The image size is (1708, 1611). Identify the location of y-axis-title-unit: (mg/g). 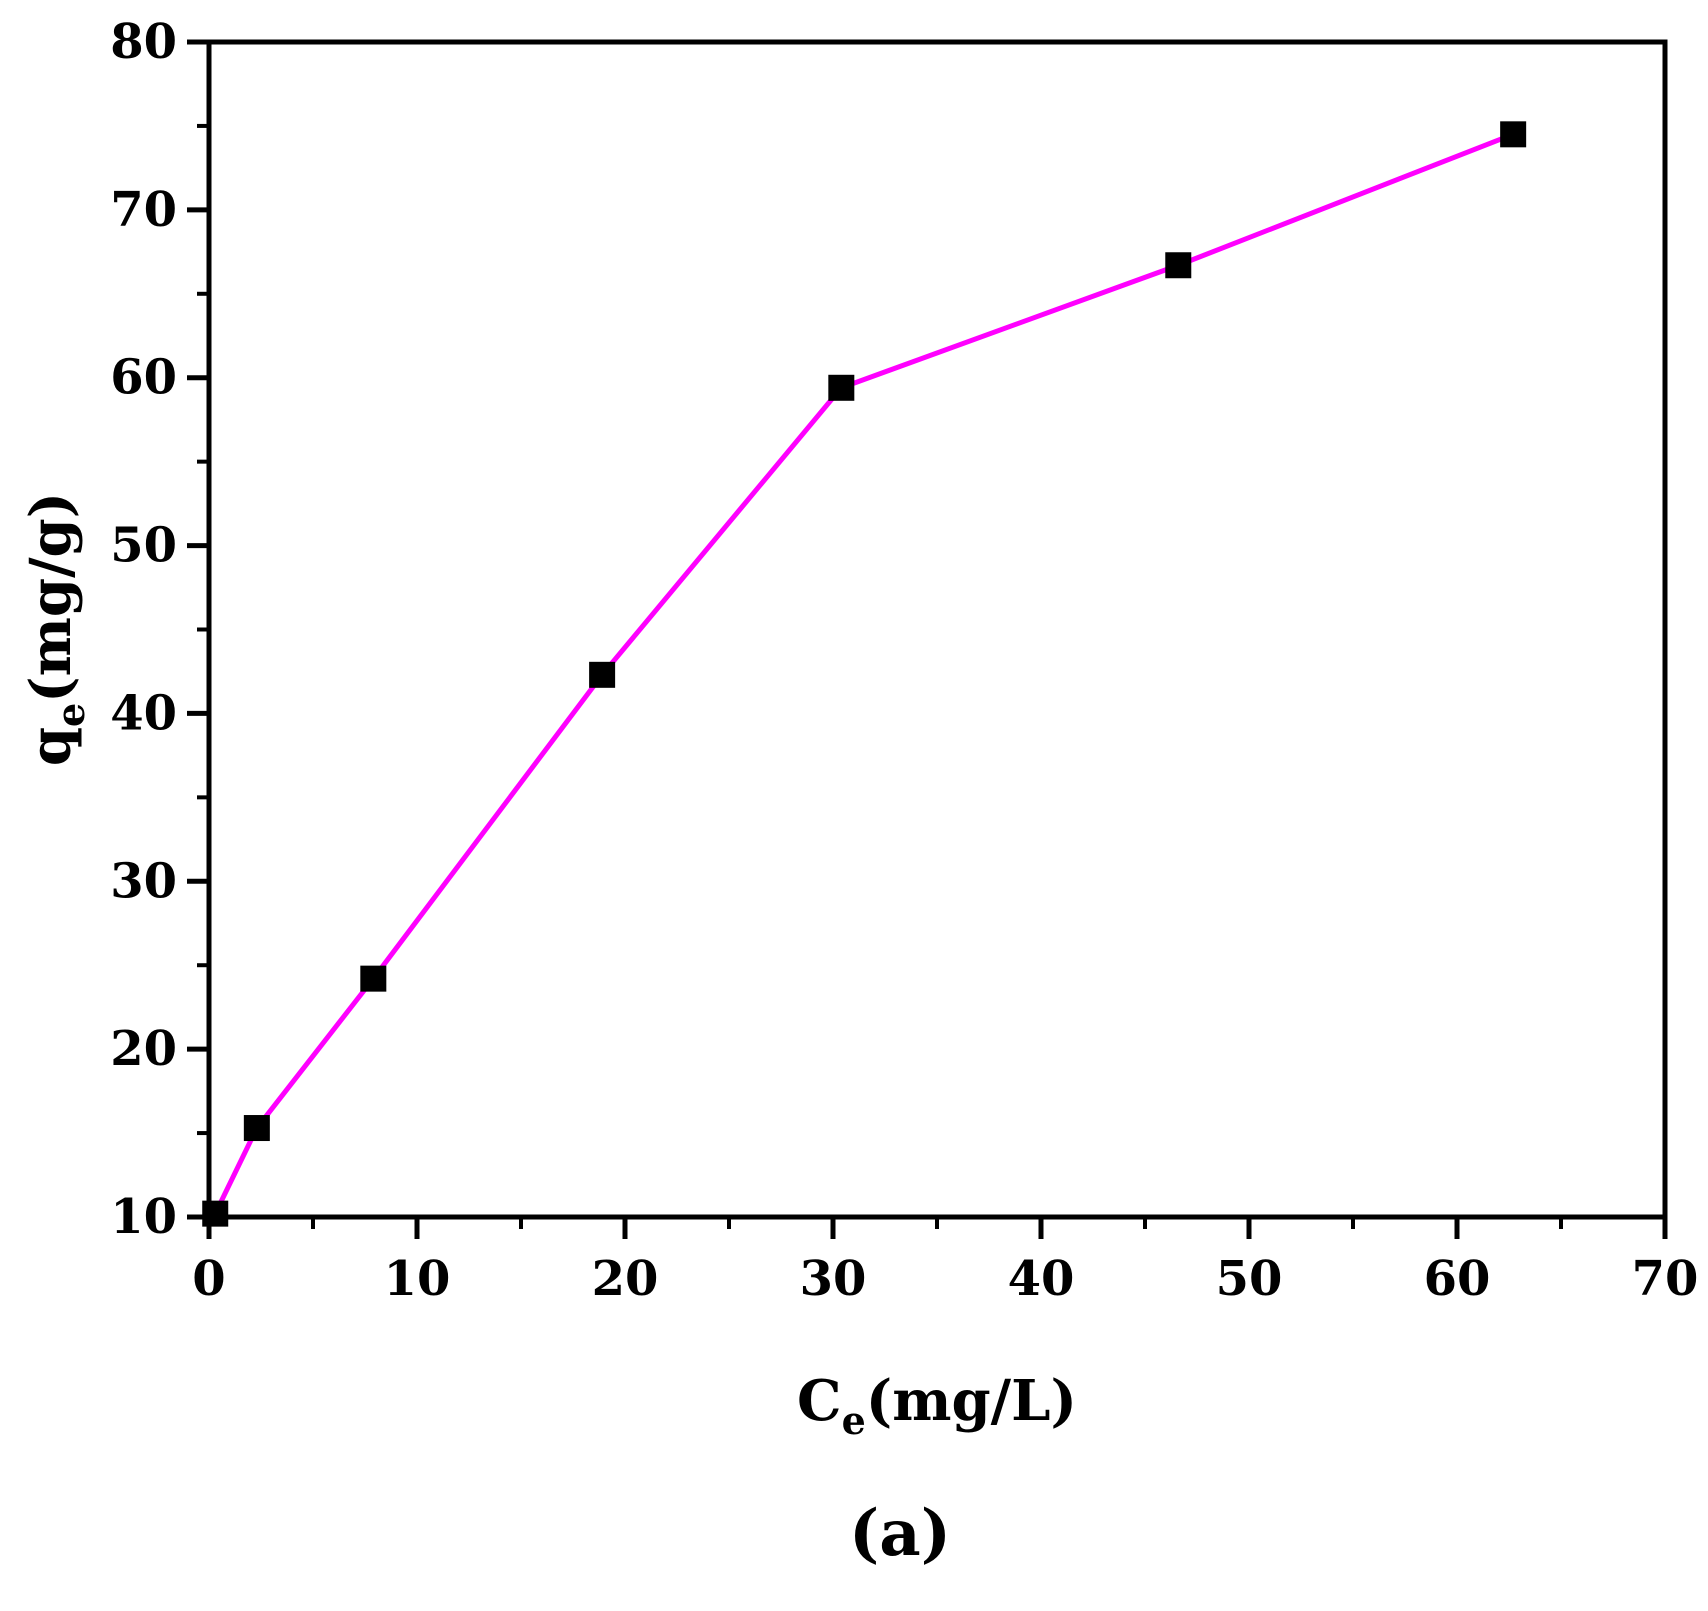
(51, 597).